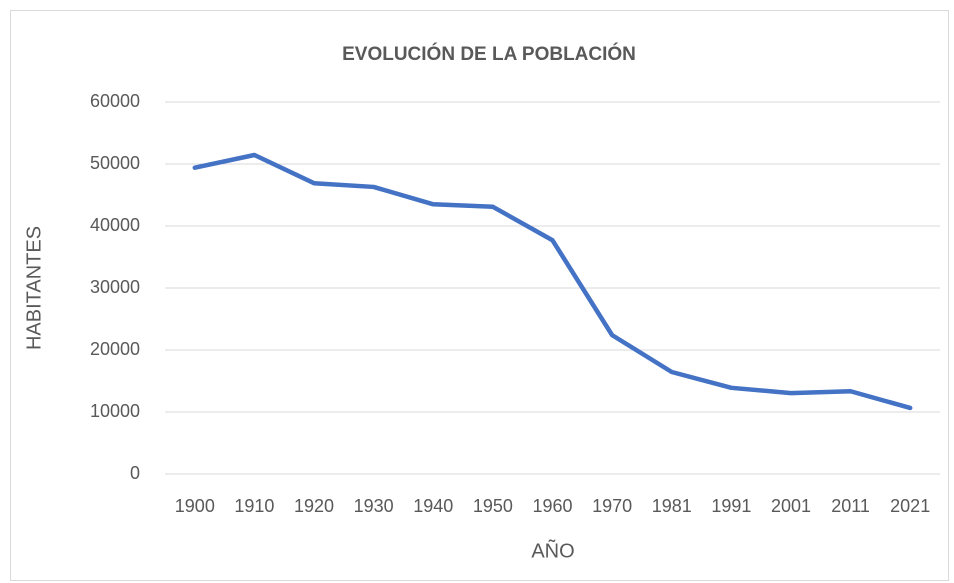  I want to click on x-axis-label: AÑO, so click(552, 550).